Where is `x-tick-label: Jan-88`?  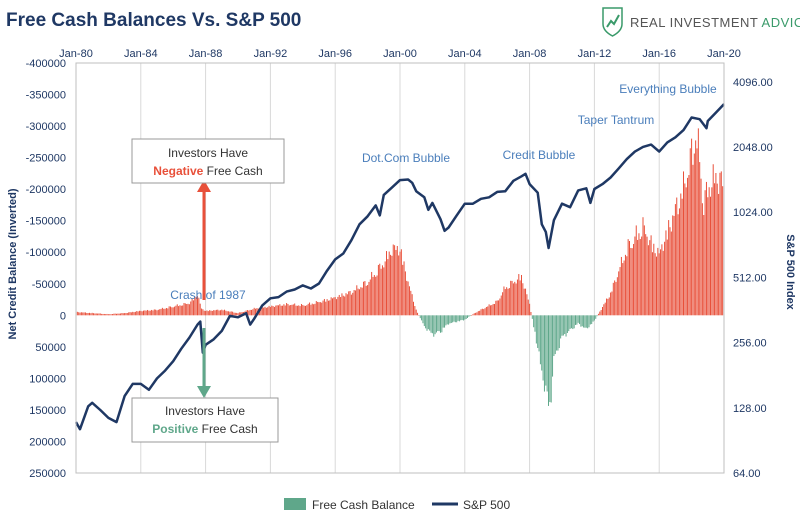
x-tick-label: Jan-88 is located at coordinates (206, 54).